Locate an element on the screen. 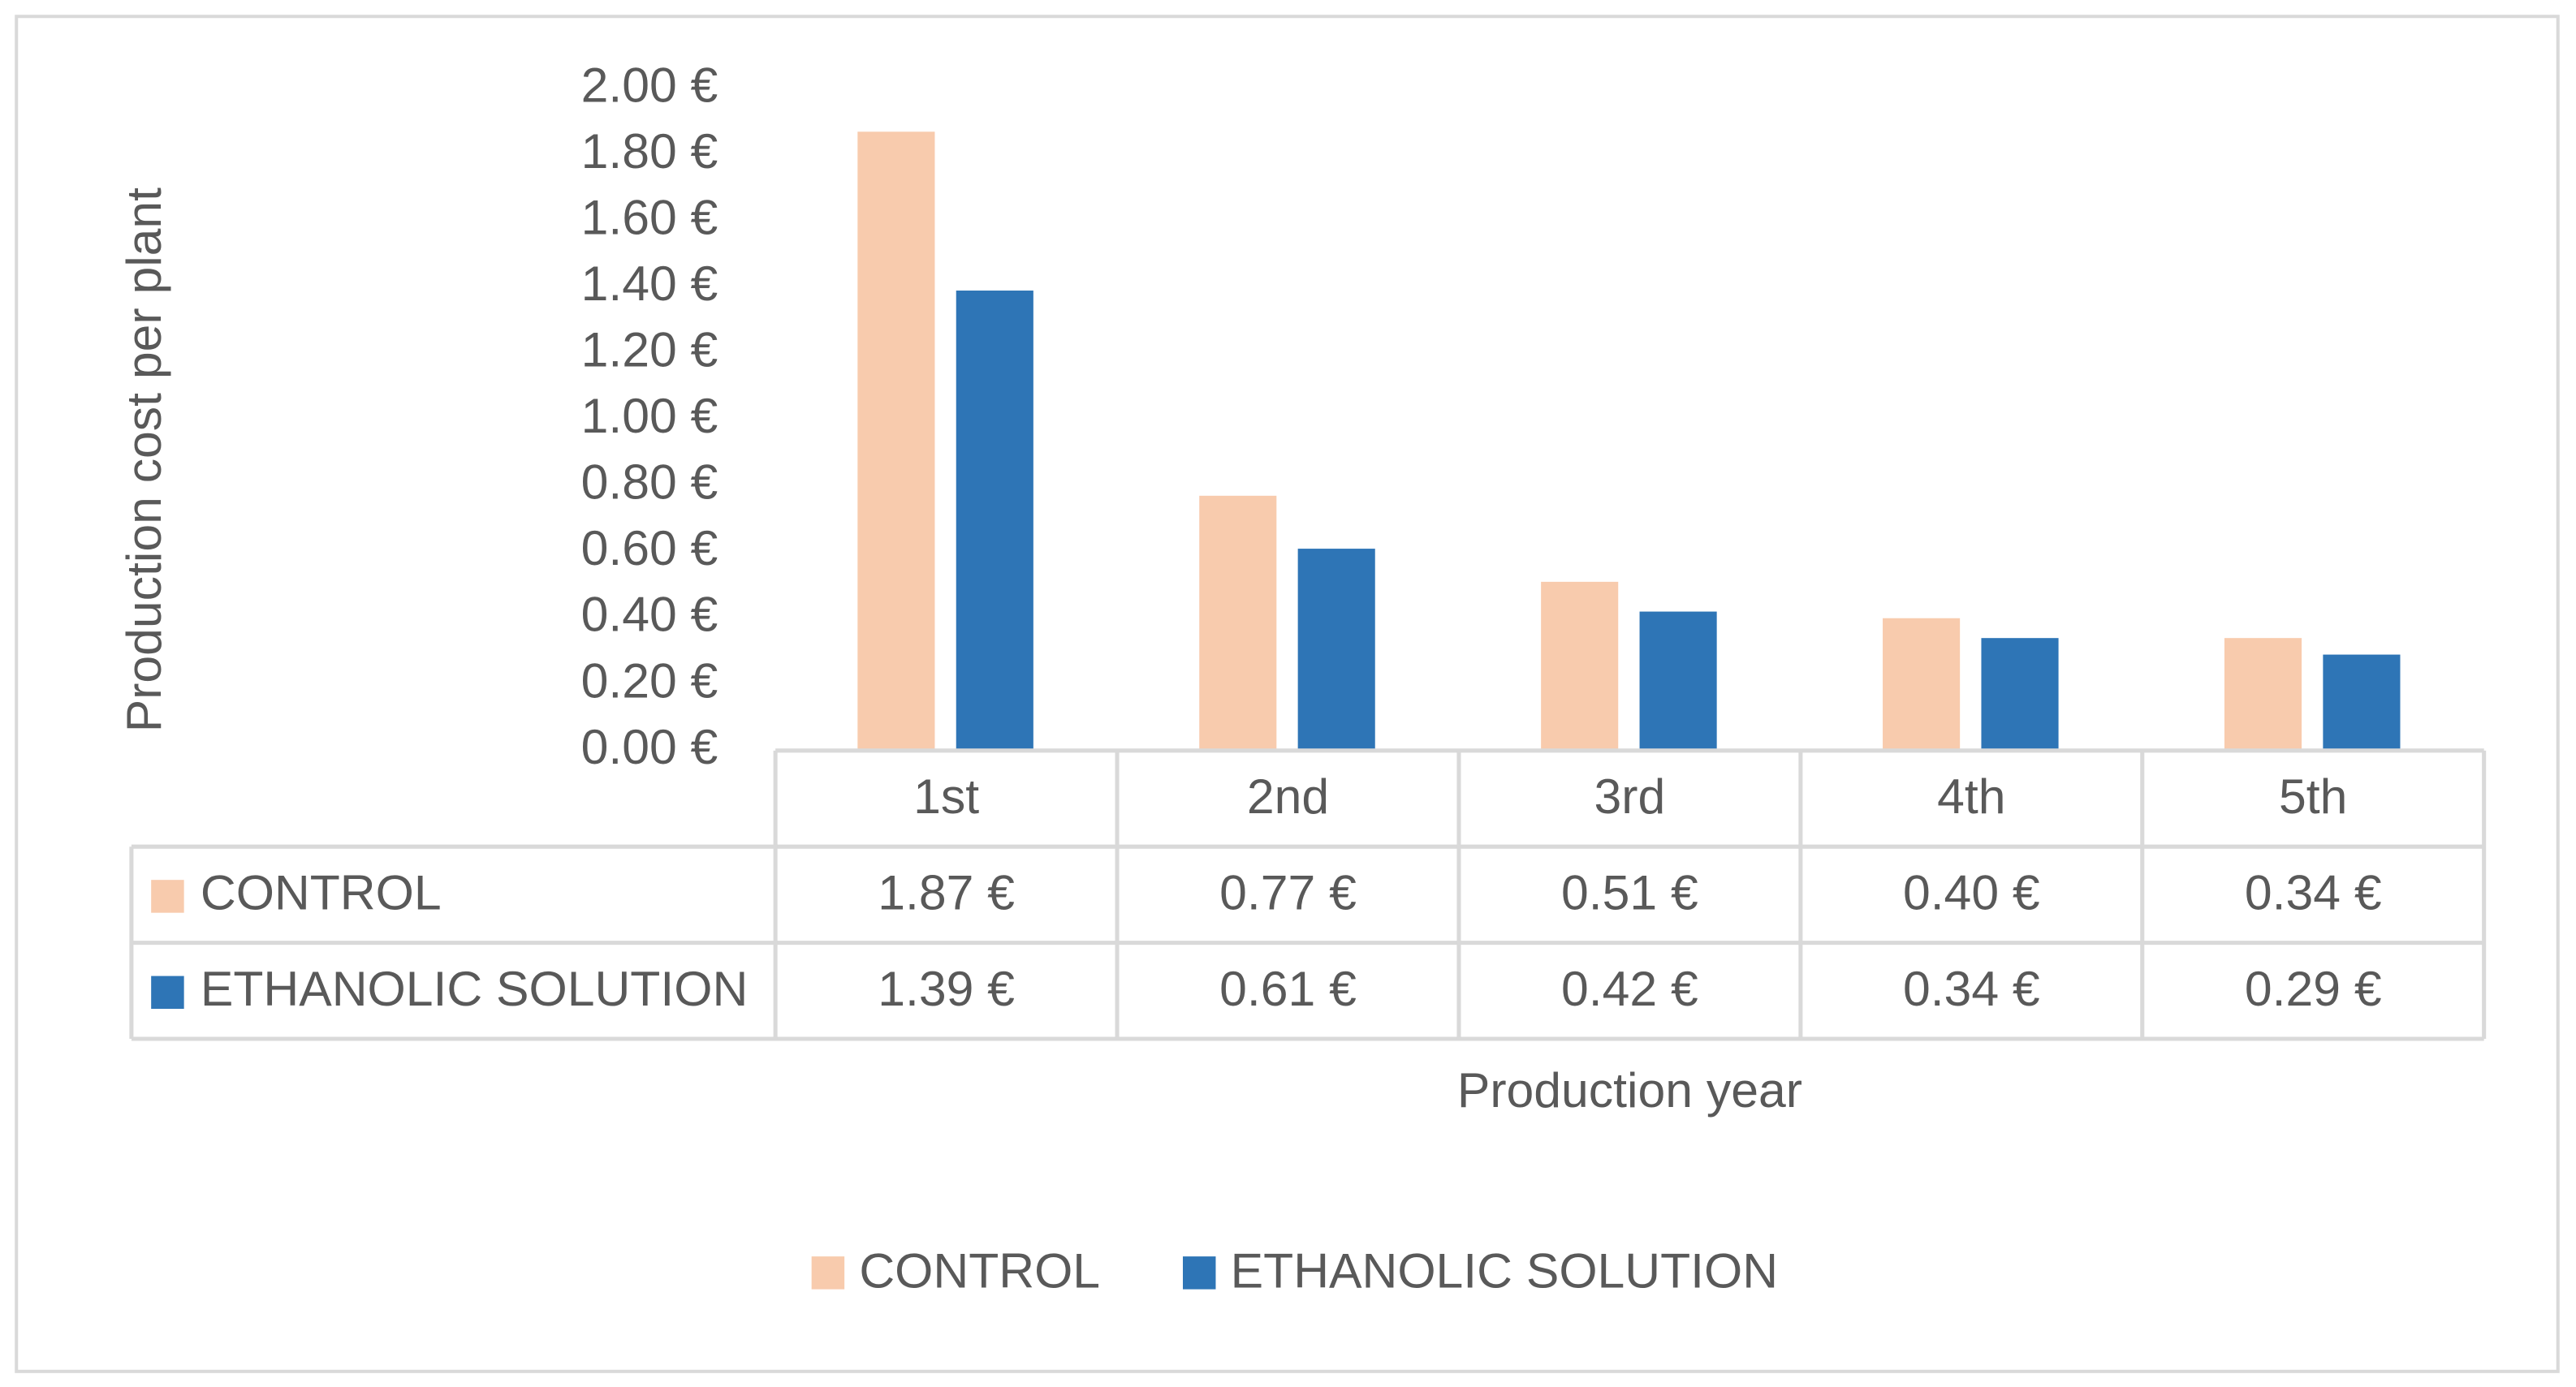  data-table-cell: 0.29 € is located at coordinates (2313, 989).